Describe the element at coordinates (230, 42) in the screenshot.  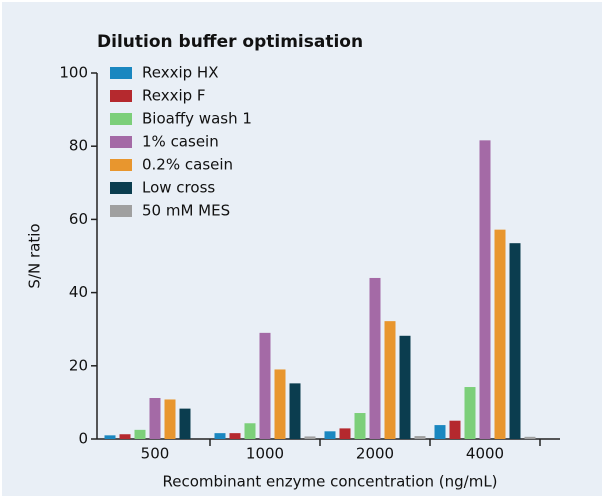
I see `chart-title: Dilution buffer optimisation` at that location.